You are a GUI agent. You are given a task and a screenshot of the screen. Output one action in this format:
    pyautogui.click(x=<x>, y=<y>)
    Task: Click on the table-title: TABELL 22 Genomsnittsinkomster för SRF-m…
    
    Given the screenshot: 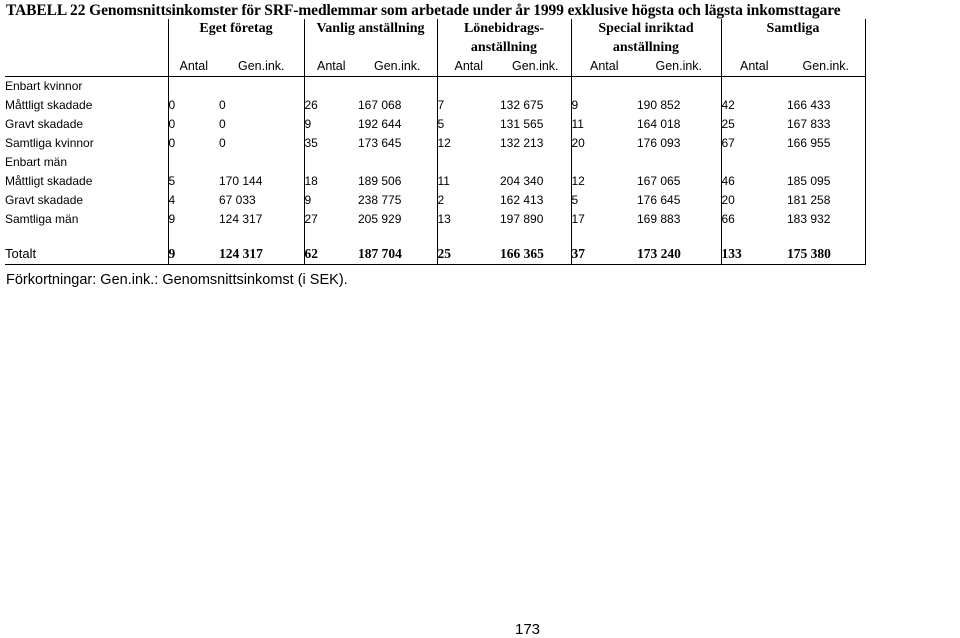 What is the action you would take?
    pyautogui.click(x=423, y=10)
    